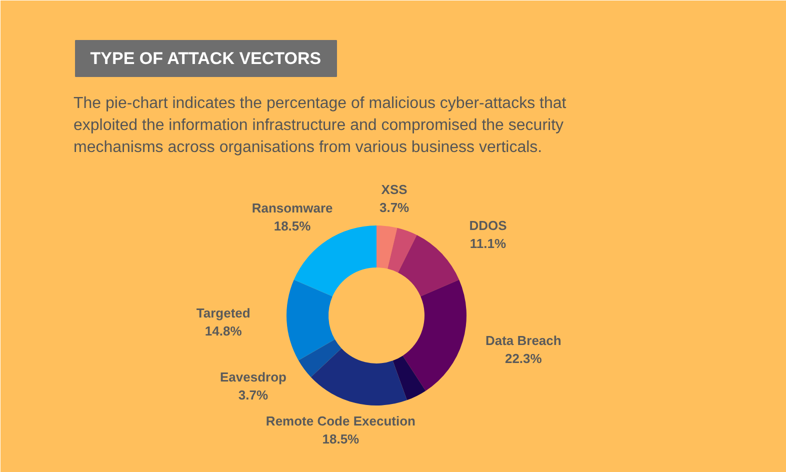 This screenshot has width=786, height=472. I want to click on slice-label: Remote Code Execution, so click(341, 421).